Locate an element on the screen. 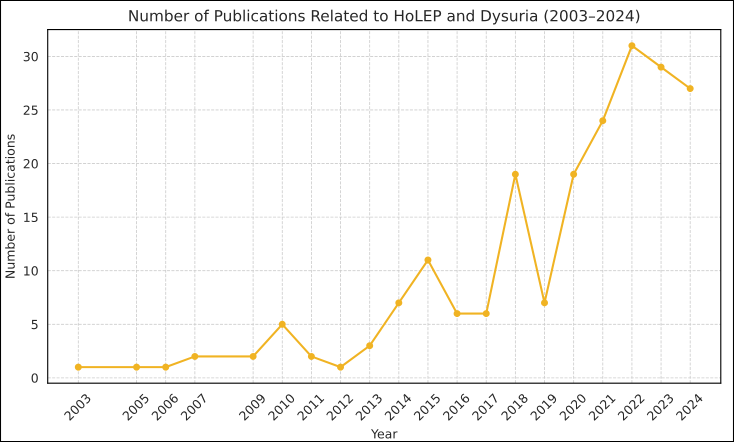 The image size is (734, 442). y-tick-label: 10 is located at coordinates (31, 271).